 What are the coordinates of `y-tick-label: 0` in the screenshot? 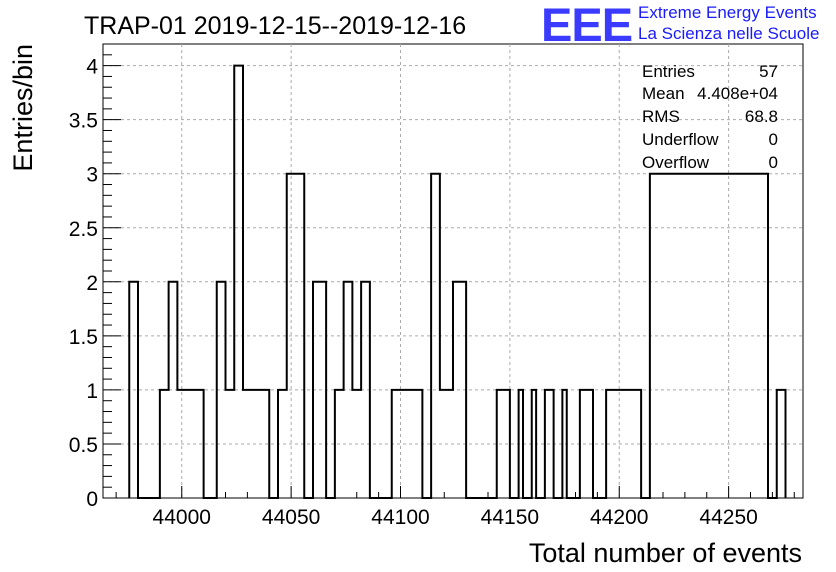 It's located at (92, 499).